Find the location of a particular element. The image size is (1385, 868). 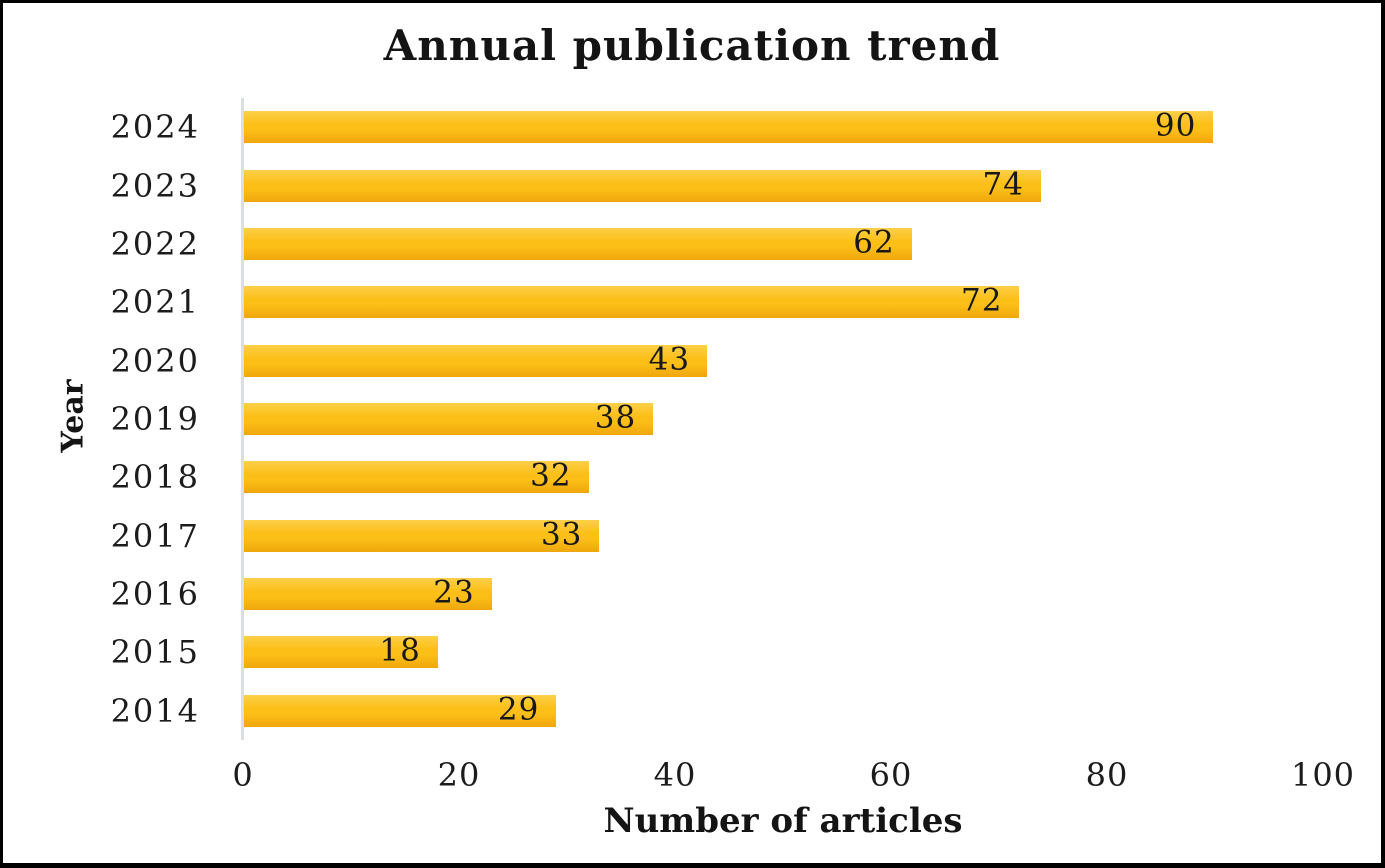

chart-row: 2017 33 is located at coordinates (716, 536).